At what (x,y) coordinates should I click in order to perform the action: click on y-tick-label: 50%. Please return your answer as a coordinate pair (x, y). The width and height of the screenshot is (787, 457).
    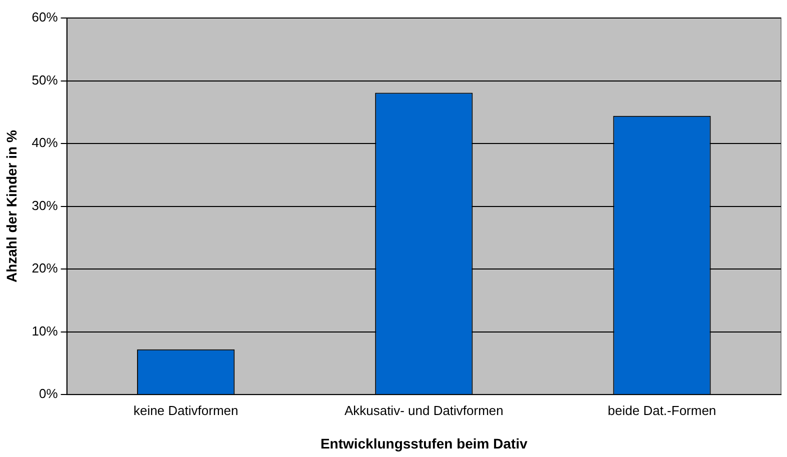
    Looking at the image, I should click on (45, 80).